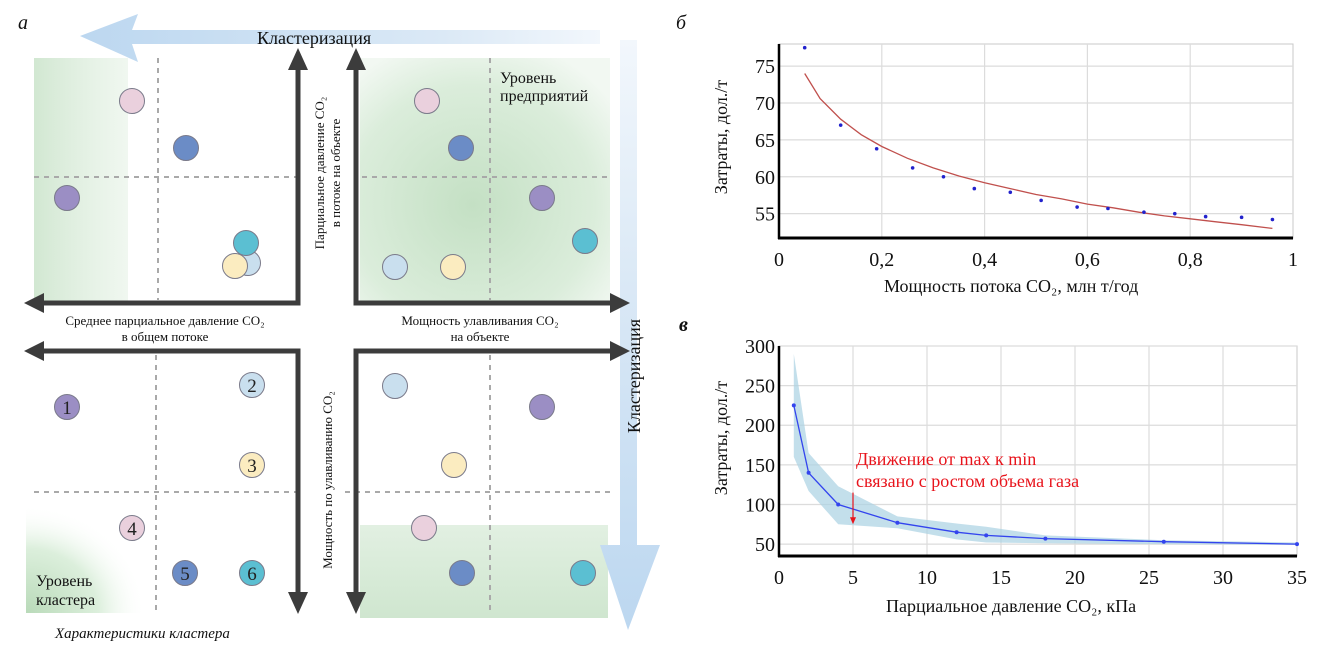  I want to click on y-tick-label: 60, so click(765, 178).